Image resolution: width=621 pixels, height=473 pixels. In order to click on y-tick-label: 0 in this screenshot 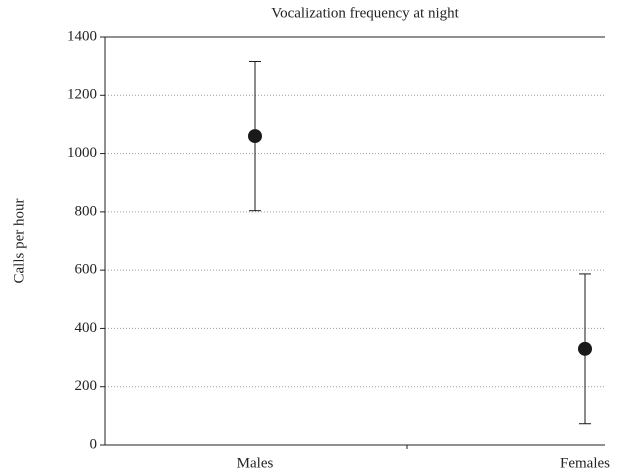, I will do `click(94, 444)`.